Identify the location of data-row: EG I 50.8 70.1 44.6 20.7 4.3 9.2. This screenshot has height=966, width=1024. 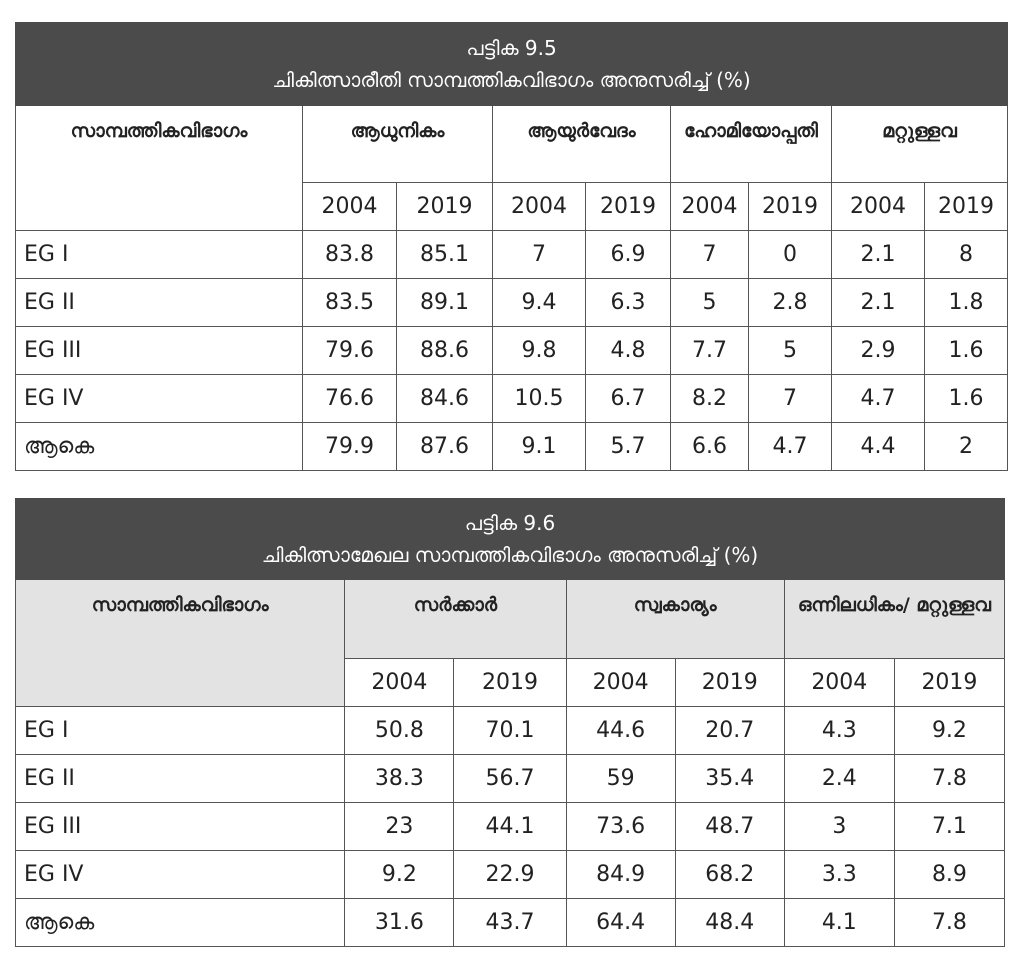
(510, 730).